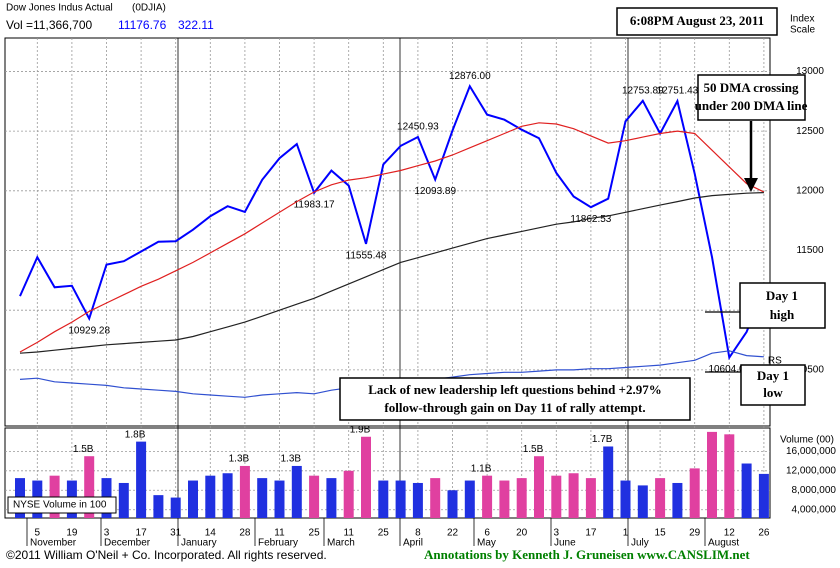 The image size is (840, 568). What do you see at coordinates (661, 533) in the screenshot?
I see `x-tick-label: 15` at bounding box center [661, 533].